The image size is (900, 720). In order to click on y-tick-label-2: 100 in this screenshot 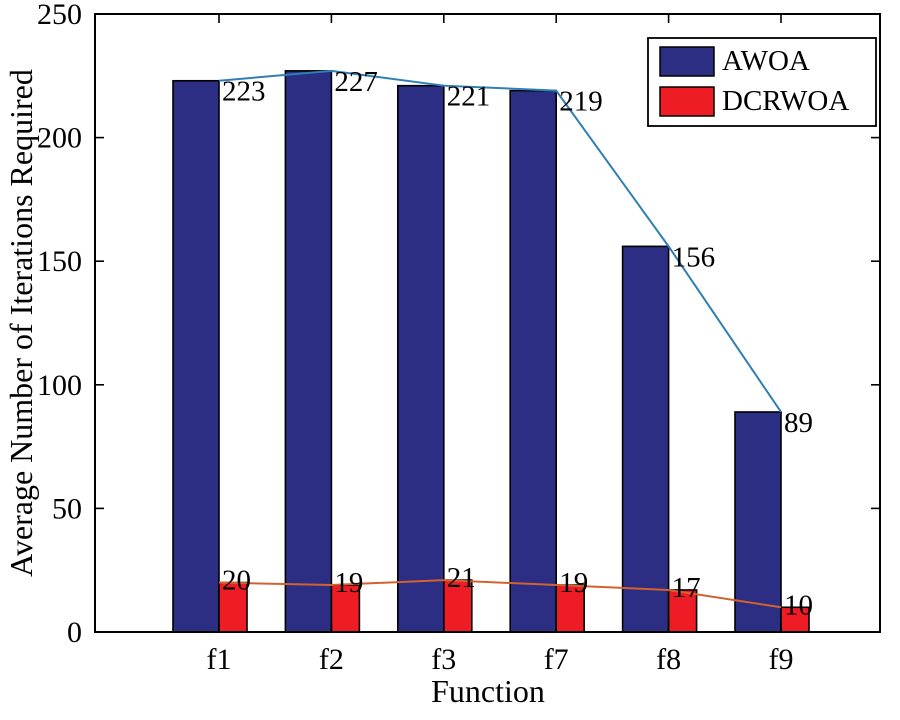, I will do `click(59, 385)`.